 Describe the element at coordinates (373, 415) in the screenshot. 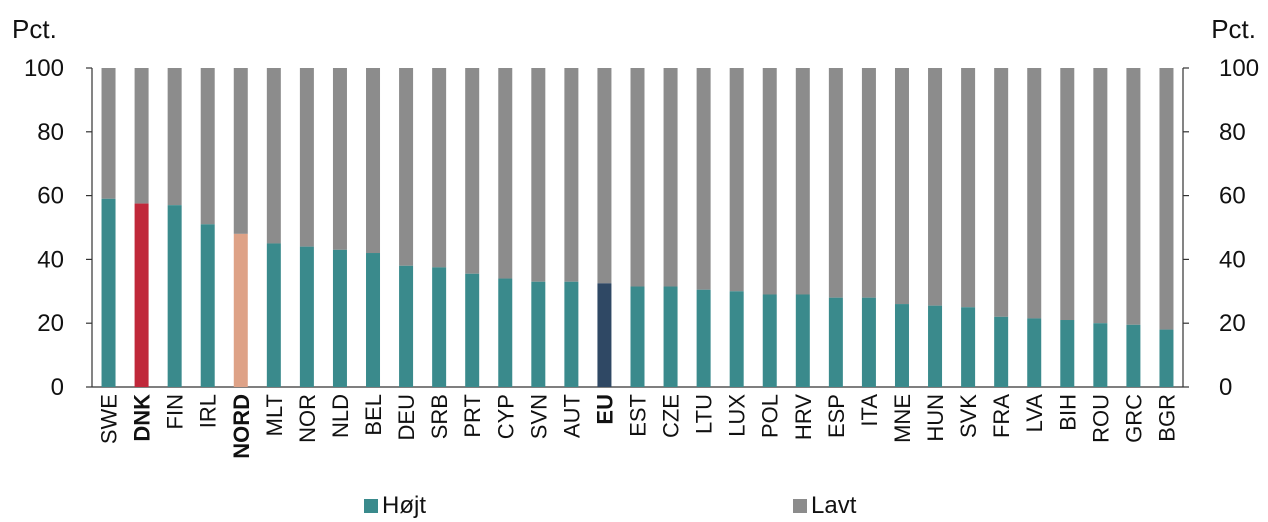

I see `x-tick-label-bel: BEL` at that location.